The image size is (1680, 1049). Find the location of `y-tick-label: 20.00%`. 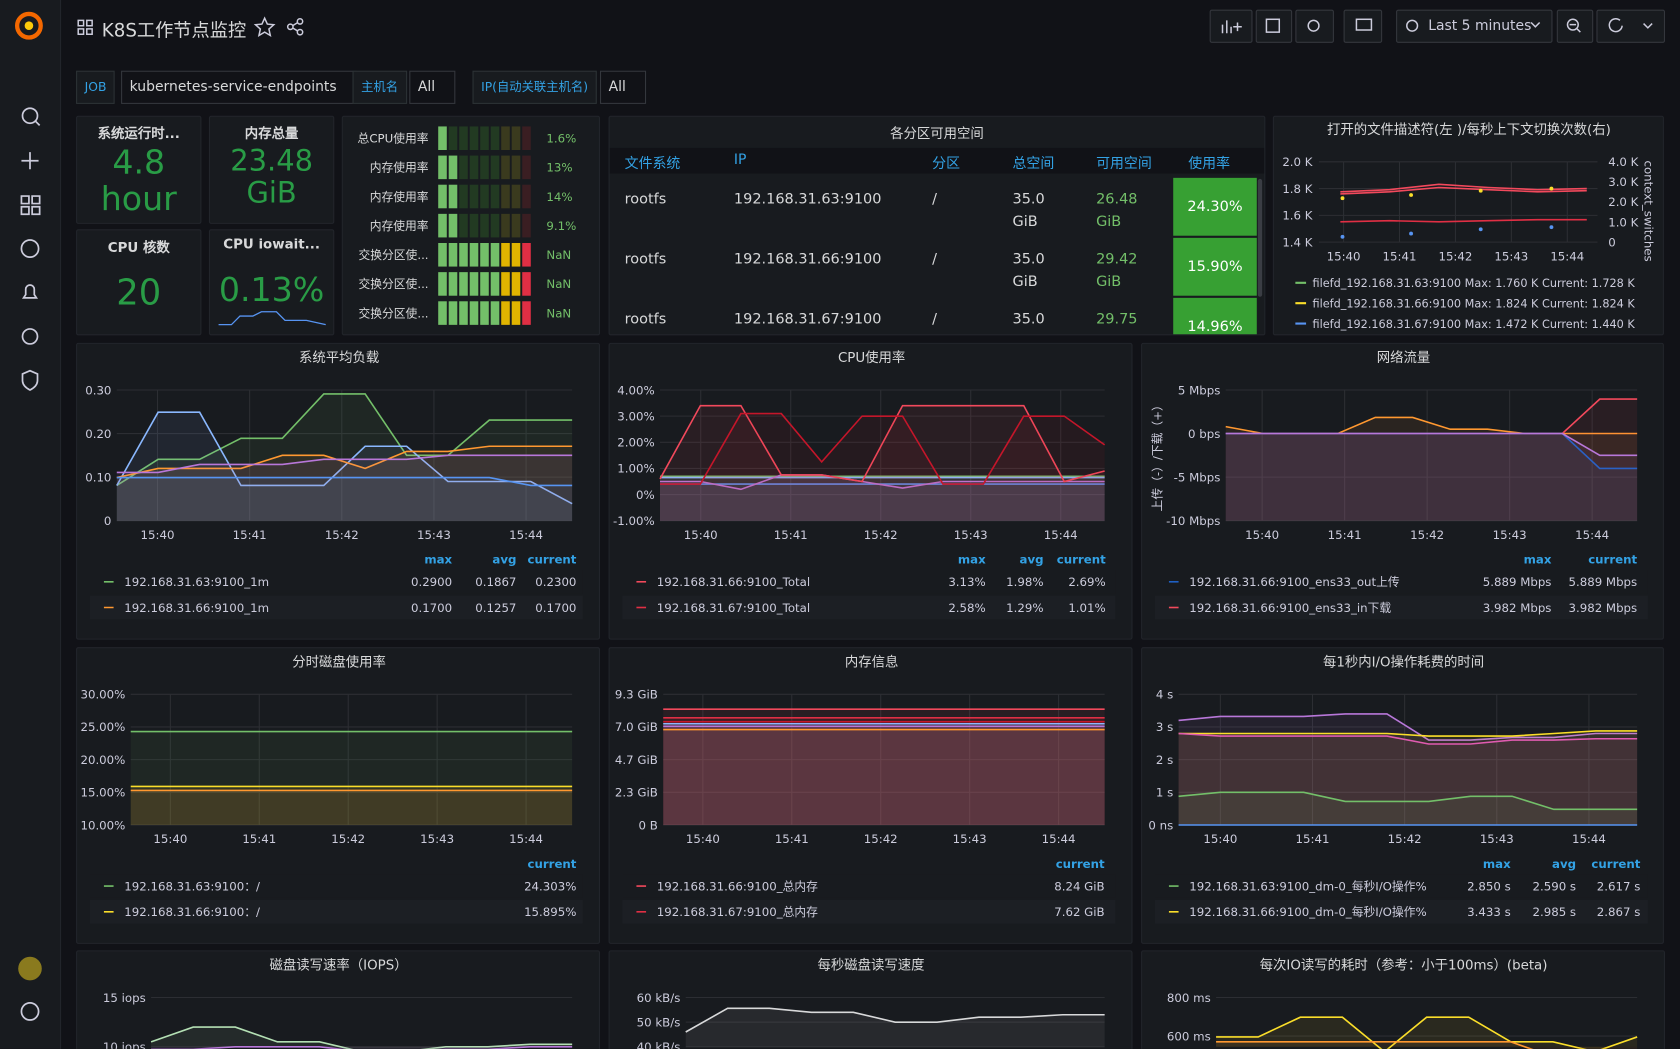

y-tick-label: 20.00% is located at coordinates (102, 760).